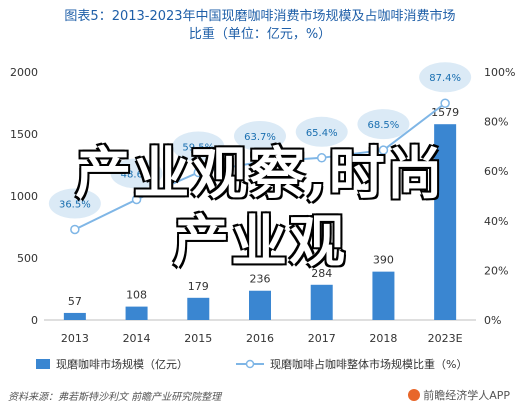 The width and height of the screenshot is (520, 416). I want to click on brand: 前瞻经济学人APP, so click(459, 395).